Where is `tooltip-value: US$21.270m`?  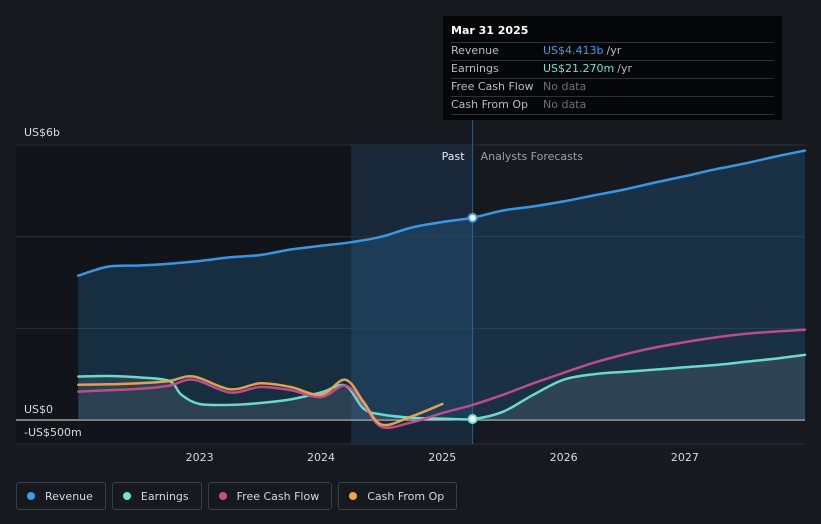 tooltip-value: US$21.270m is located at coordinates (579, 68).